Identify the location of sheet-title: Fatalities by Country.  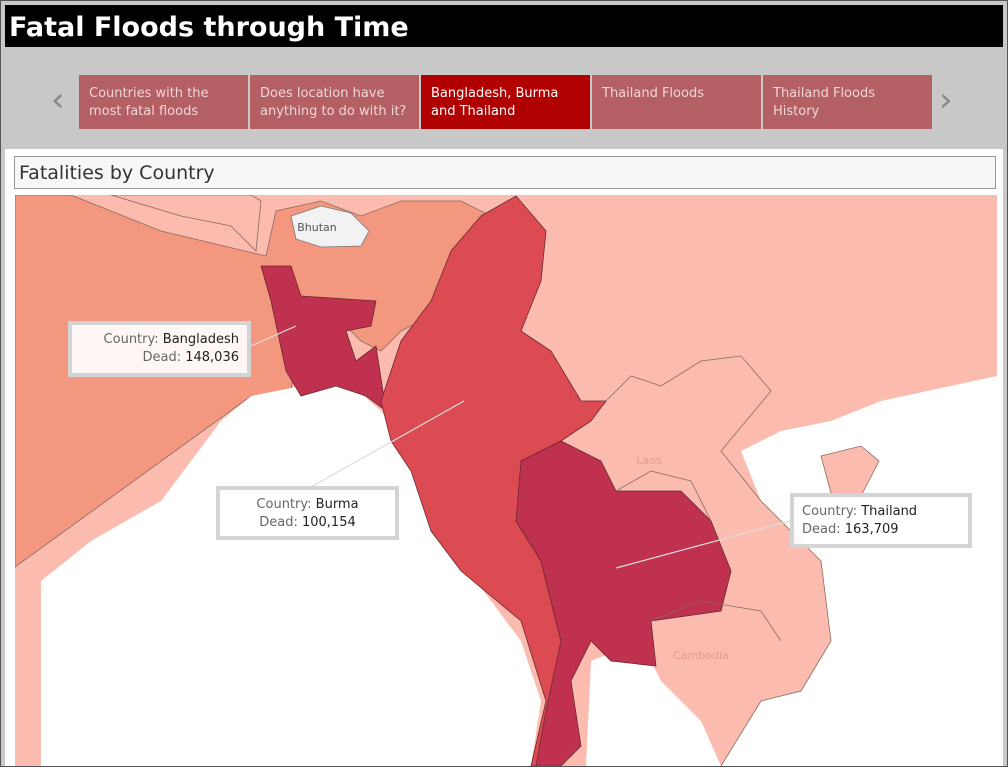
(505, 172).